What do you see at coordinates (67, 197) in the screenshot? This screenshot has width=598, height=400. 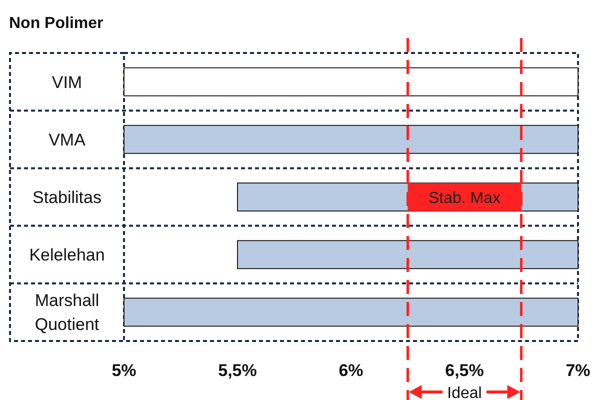 I see `y-tick-label: Stabilitas` at bounding box center [67, 197].